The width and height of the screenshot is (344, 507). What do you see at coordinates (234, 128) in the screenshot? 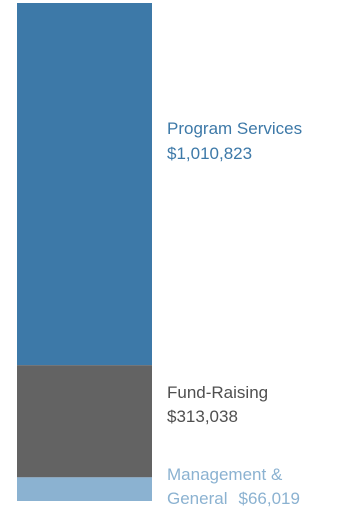
I see `program-services-name: Program Services` at bounding box center [234, 128].